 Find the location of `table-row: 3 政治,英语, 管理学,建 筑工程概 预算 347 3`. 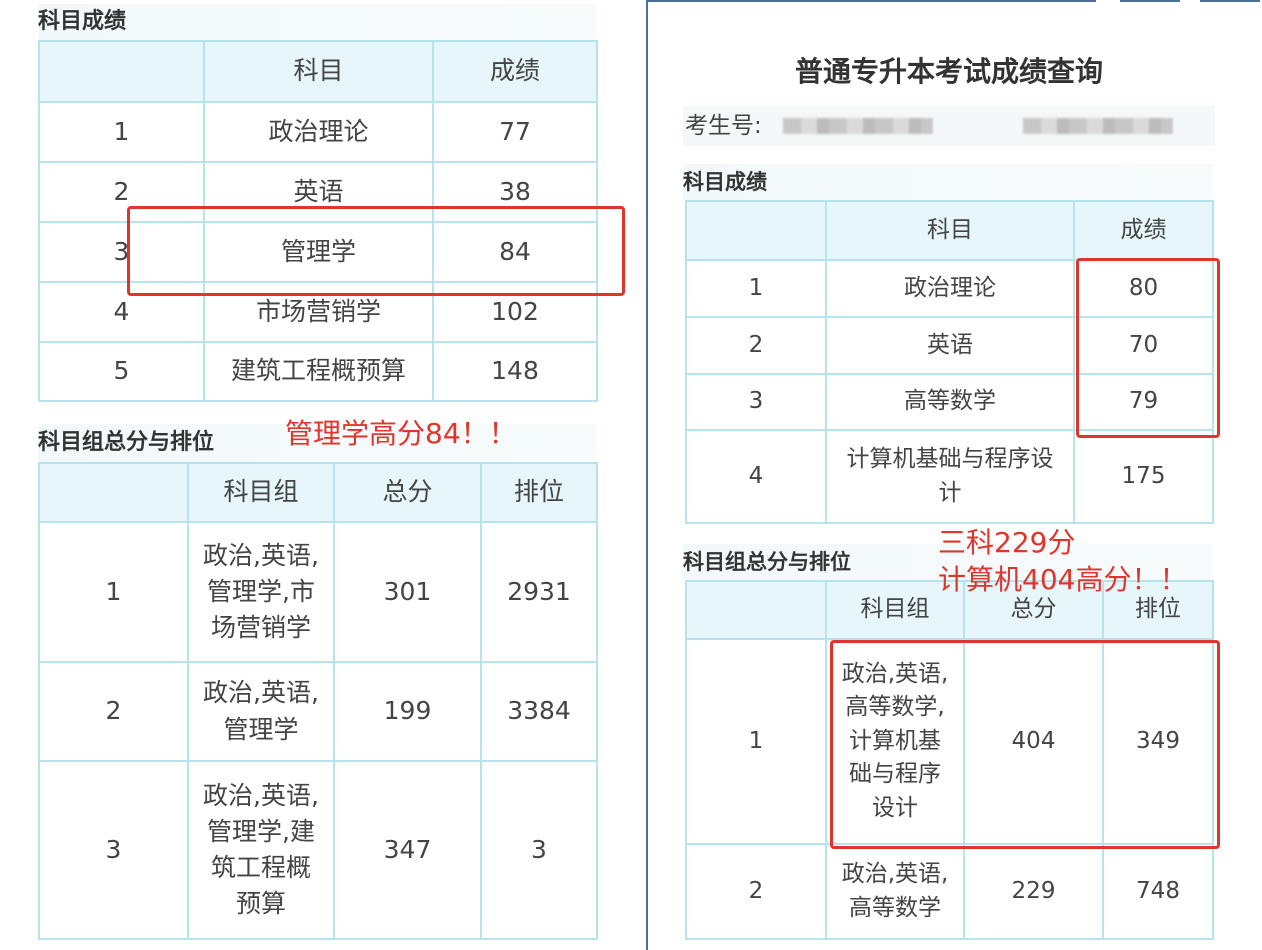

table-row: 3 政治,英语, 管理学,建 筑工程概 预算 347 3 is located at coordinates (318, 850).